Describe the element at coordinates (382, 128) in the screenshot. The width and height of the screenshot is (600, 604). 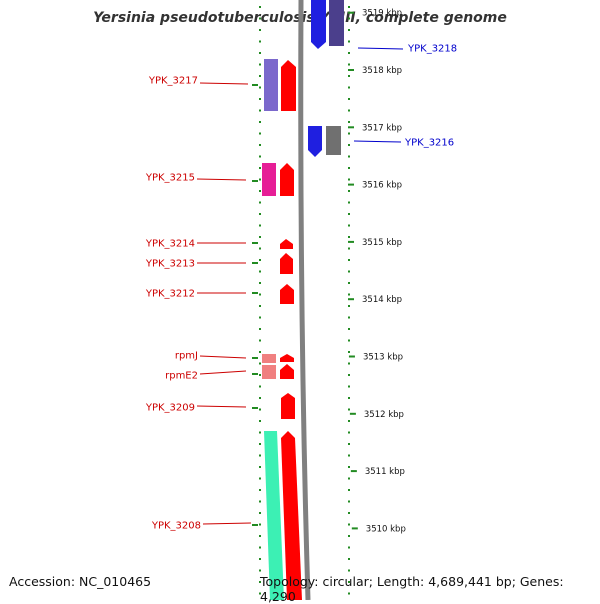
I see `scale-tick-label: 3517 kbp` at that location.